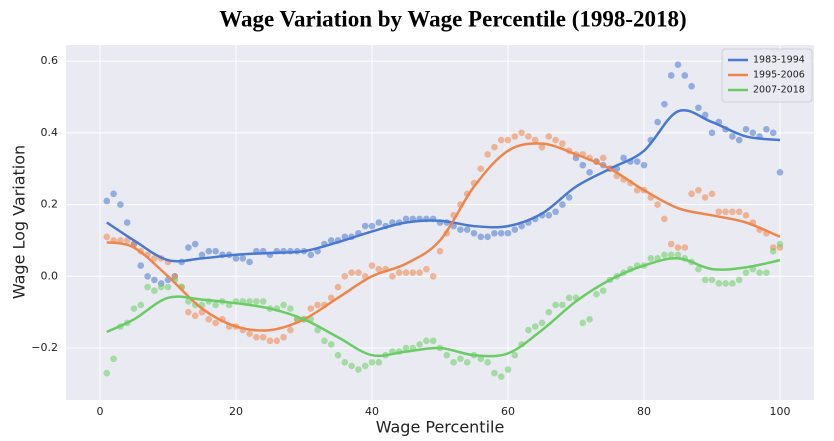  I want to click on legend-label: 1983-1994, so click(779, 60).